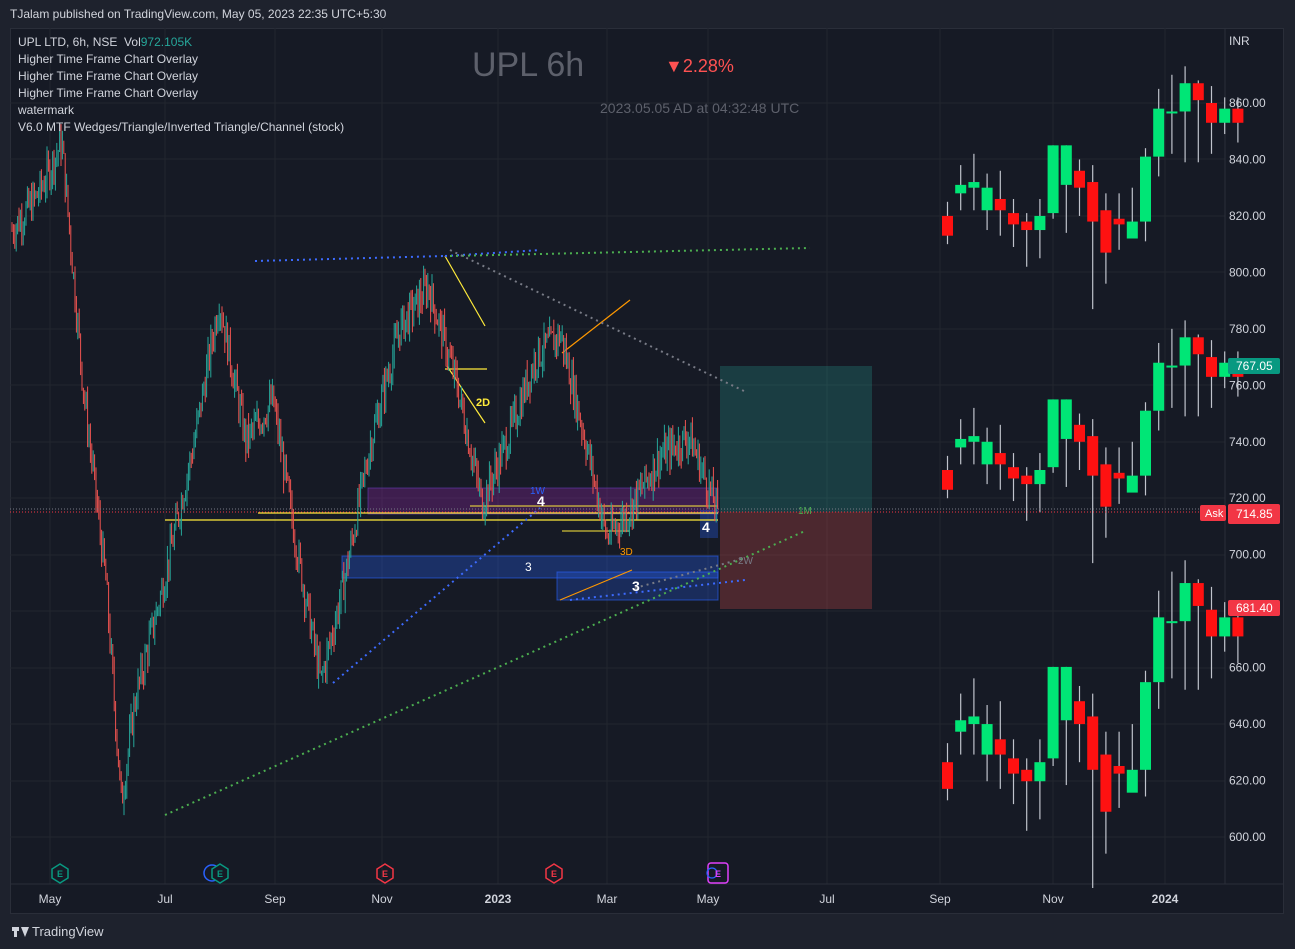  Describe the element at coordinates (690, 573) in the screenshot. I see `wedge-bottom-grey` at that location.